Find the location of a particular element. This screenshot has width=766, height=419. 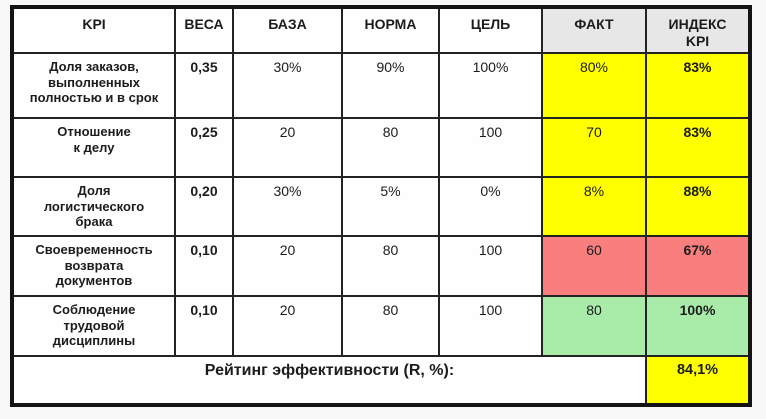

norm-cell: 5% is located at coordinates (390, 206).